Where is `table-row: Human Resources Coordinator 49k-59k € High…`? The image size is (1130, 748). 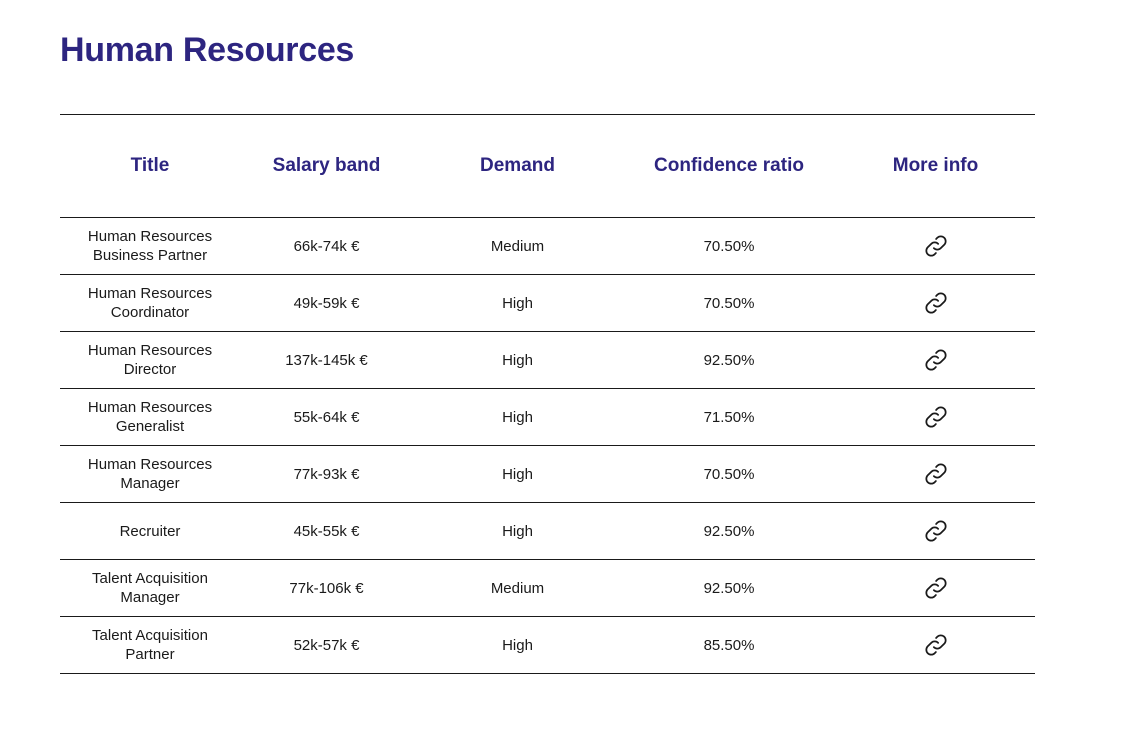 table-row: Human Resources Coordinator 49k-59k € High… is located at coordinates (547, 303).